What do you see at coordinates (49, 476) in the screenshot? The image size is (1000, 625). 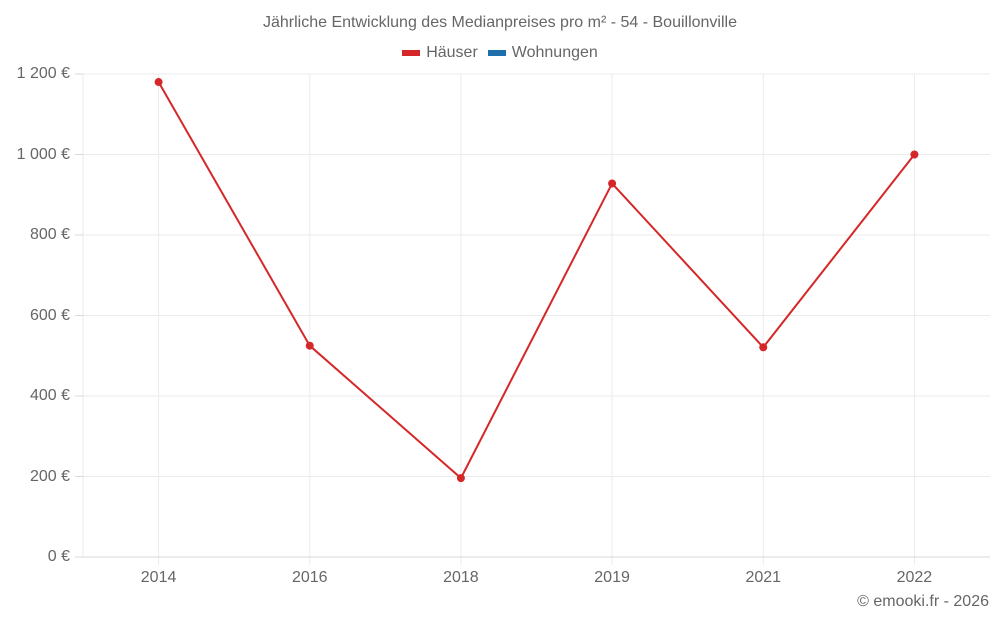 I see `y-tick-label: 200 €` at bounding box center [49, 476].